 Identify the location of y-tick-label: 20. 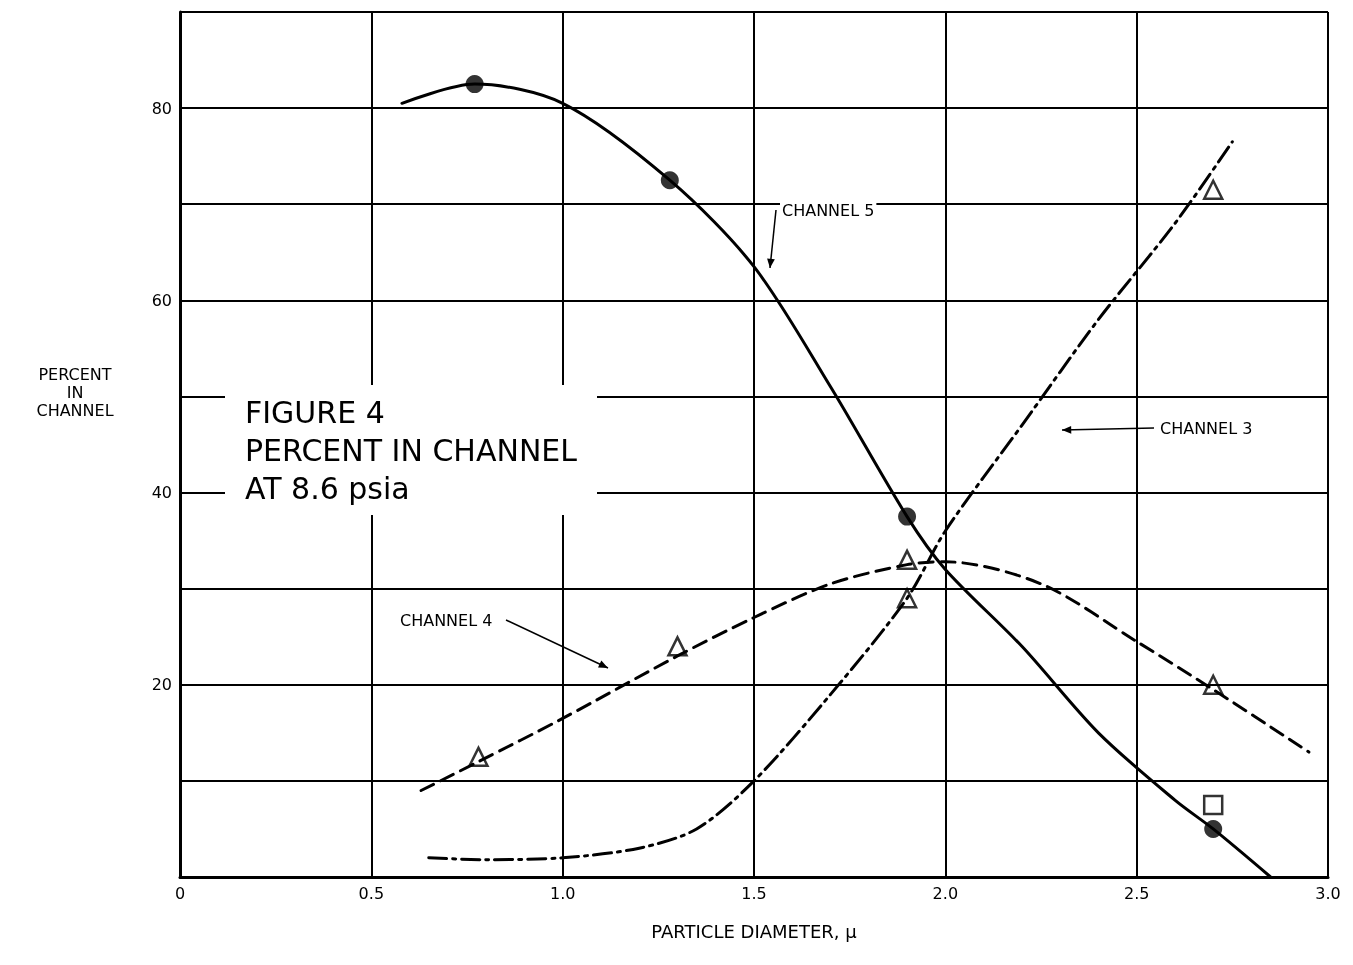
(161, 685).